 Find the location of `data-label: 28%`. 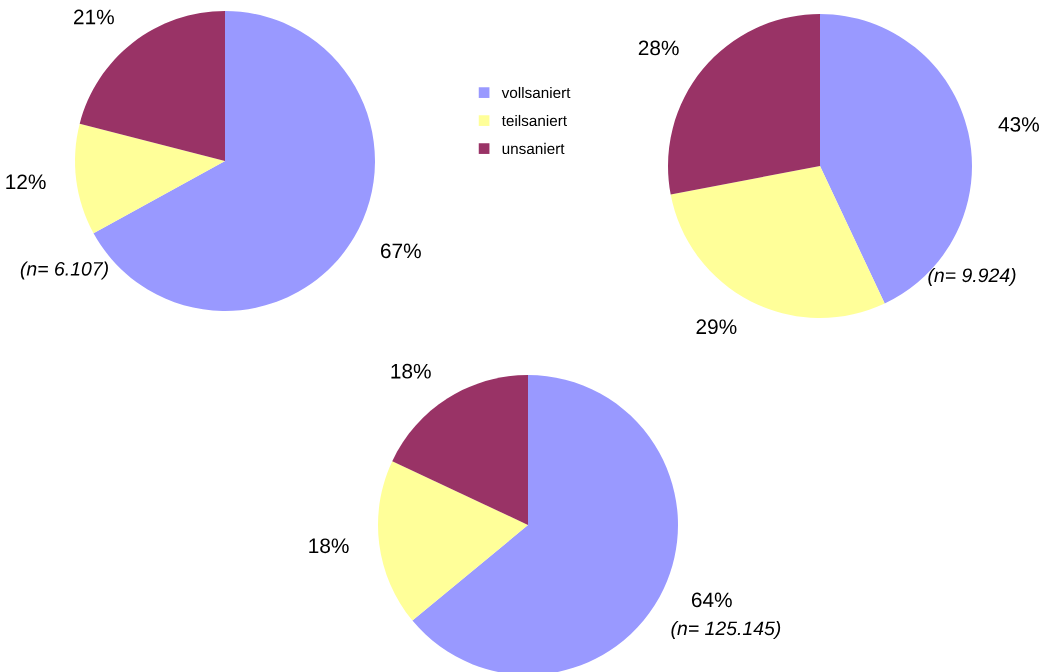

data-label: 28% is located at coordinates (658, 48).